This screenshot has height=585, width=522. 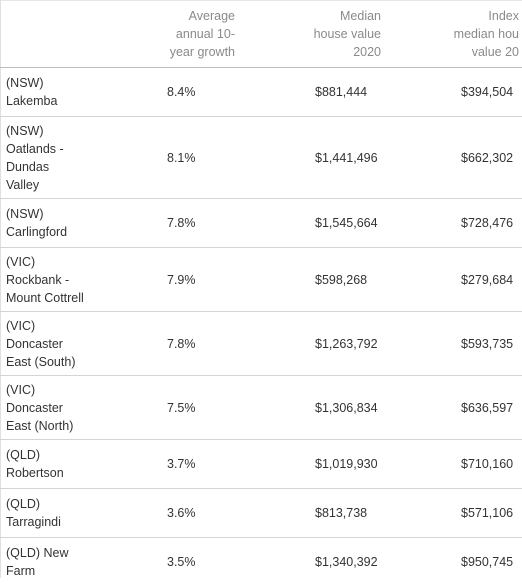 I want to click on cell-text: 8.4%, so click(x=181, y=92).